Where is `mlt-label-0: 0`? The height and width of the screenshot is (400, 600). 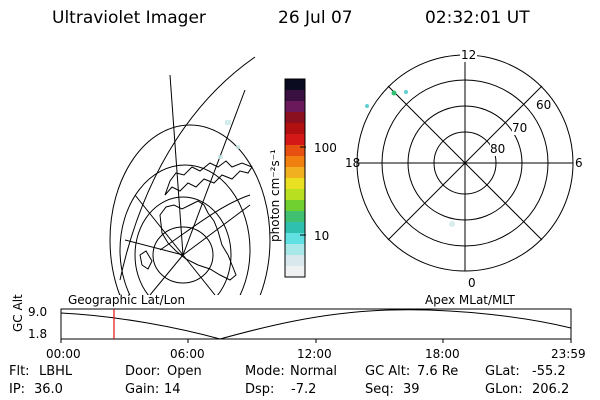
mlt-label-0: 0 is located at coordinates (472, 283).